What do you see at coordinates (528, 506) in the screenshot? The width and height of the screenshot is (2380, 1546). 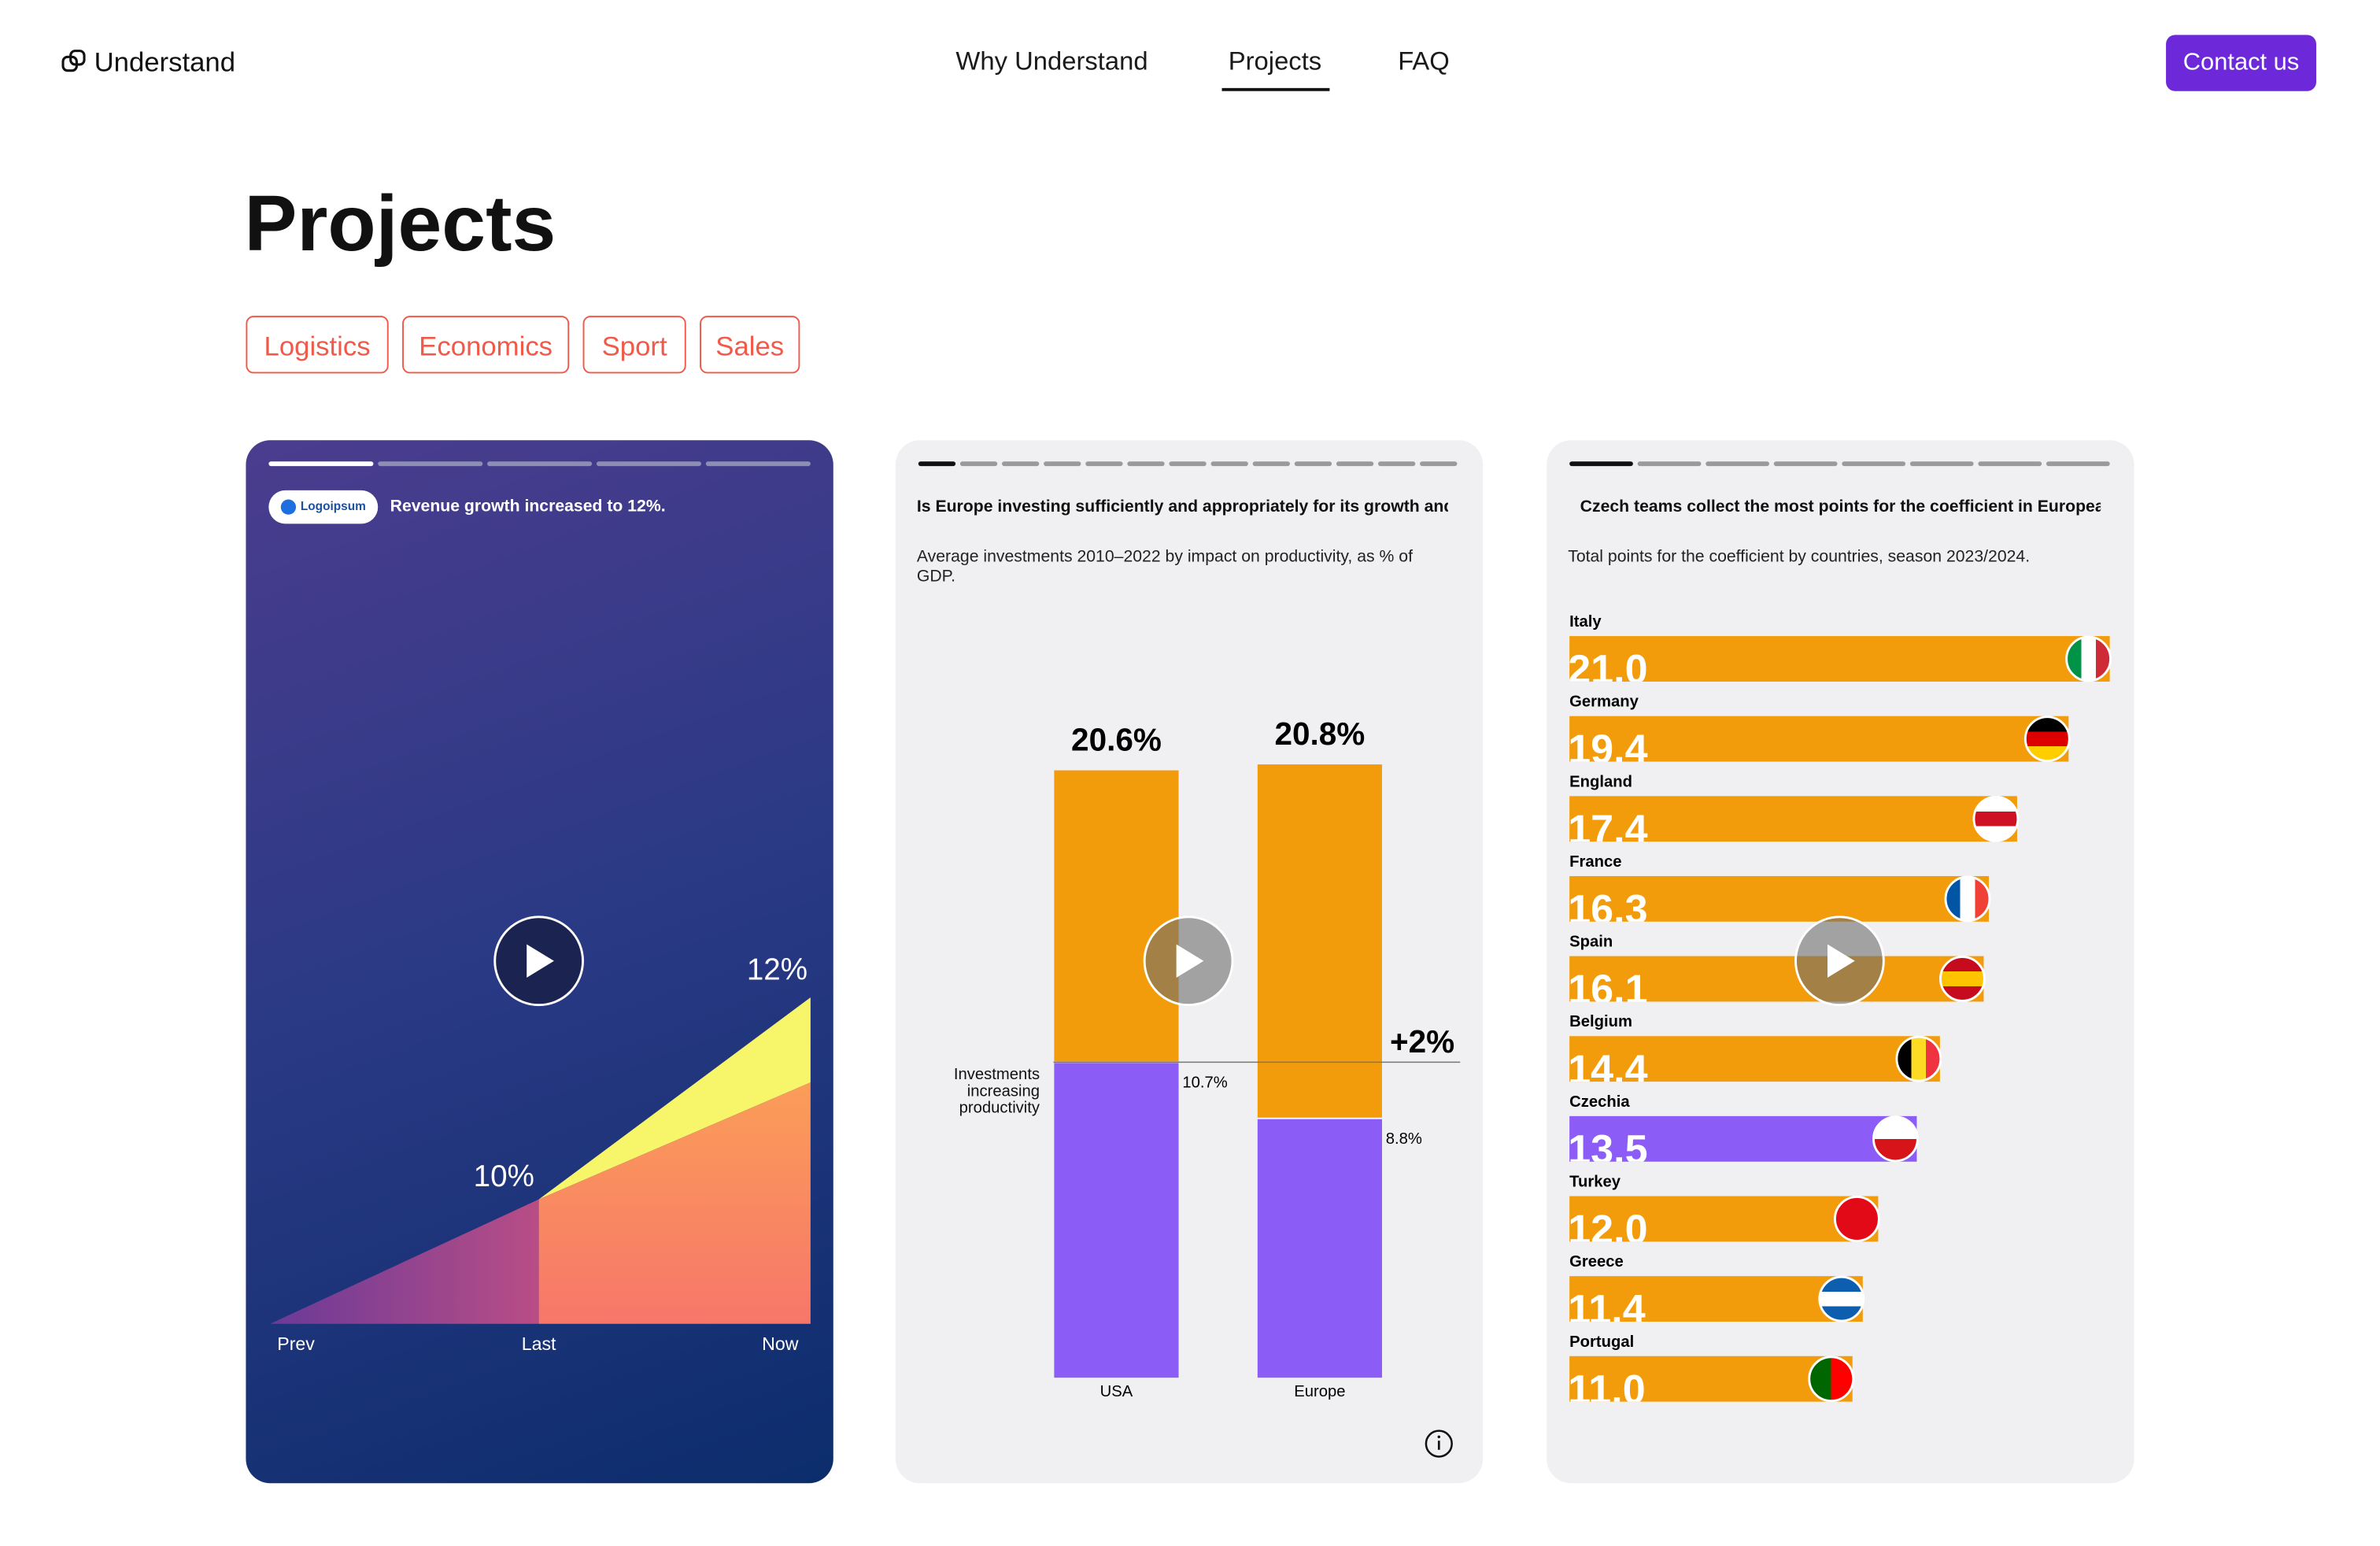 I see `headline: Revenue growth increased to 12%.` at bounding box center [528, 506].